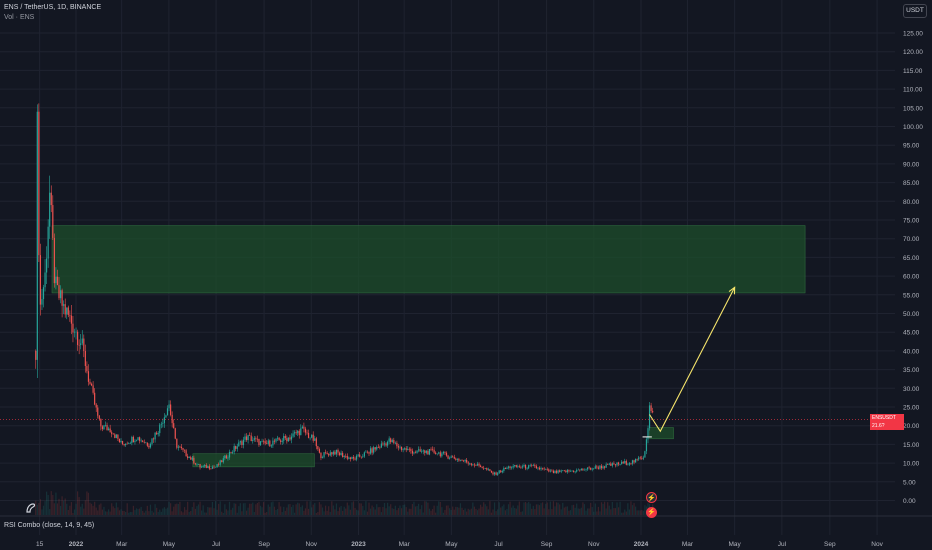 This screenshot has width=932, height=550. I want to click on rsi-indicator-label: RSI Combo (close, 14, 9, 45), so click(49, 525).